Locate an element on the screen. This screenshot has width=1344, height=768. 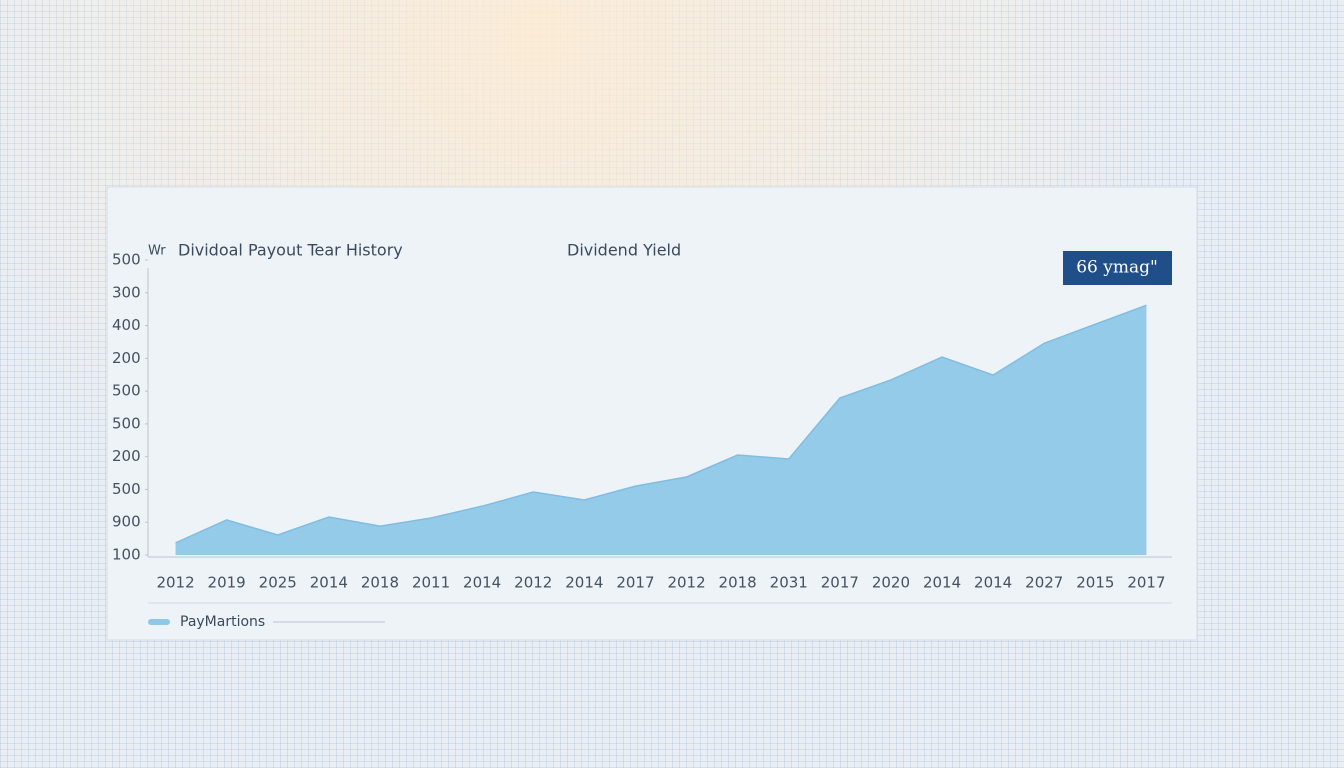
x-tick-label: 2015 is located at coordinates (1095, 583).